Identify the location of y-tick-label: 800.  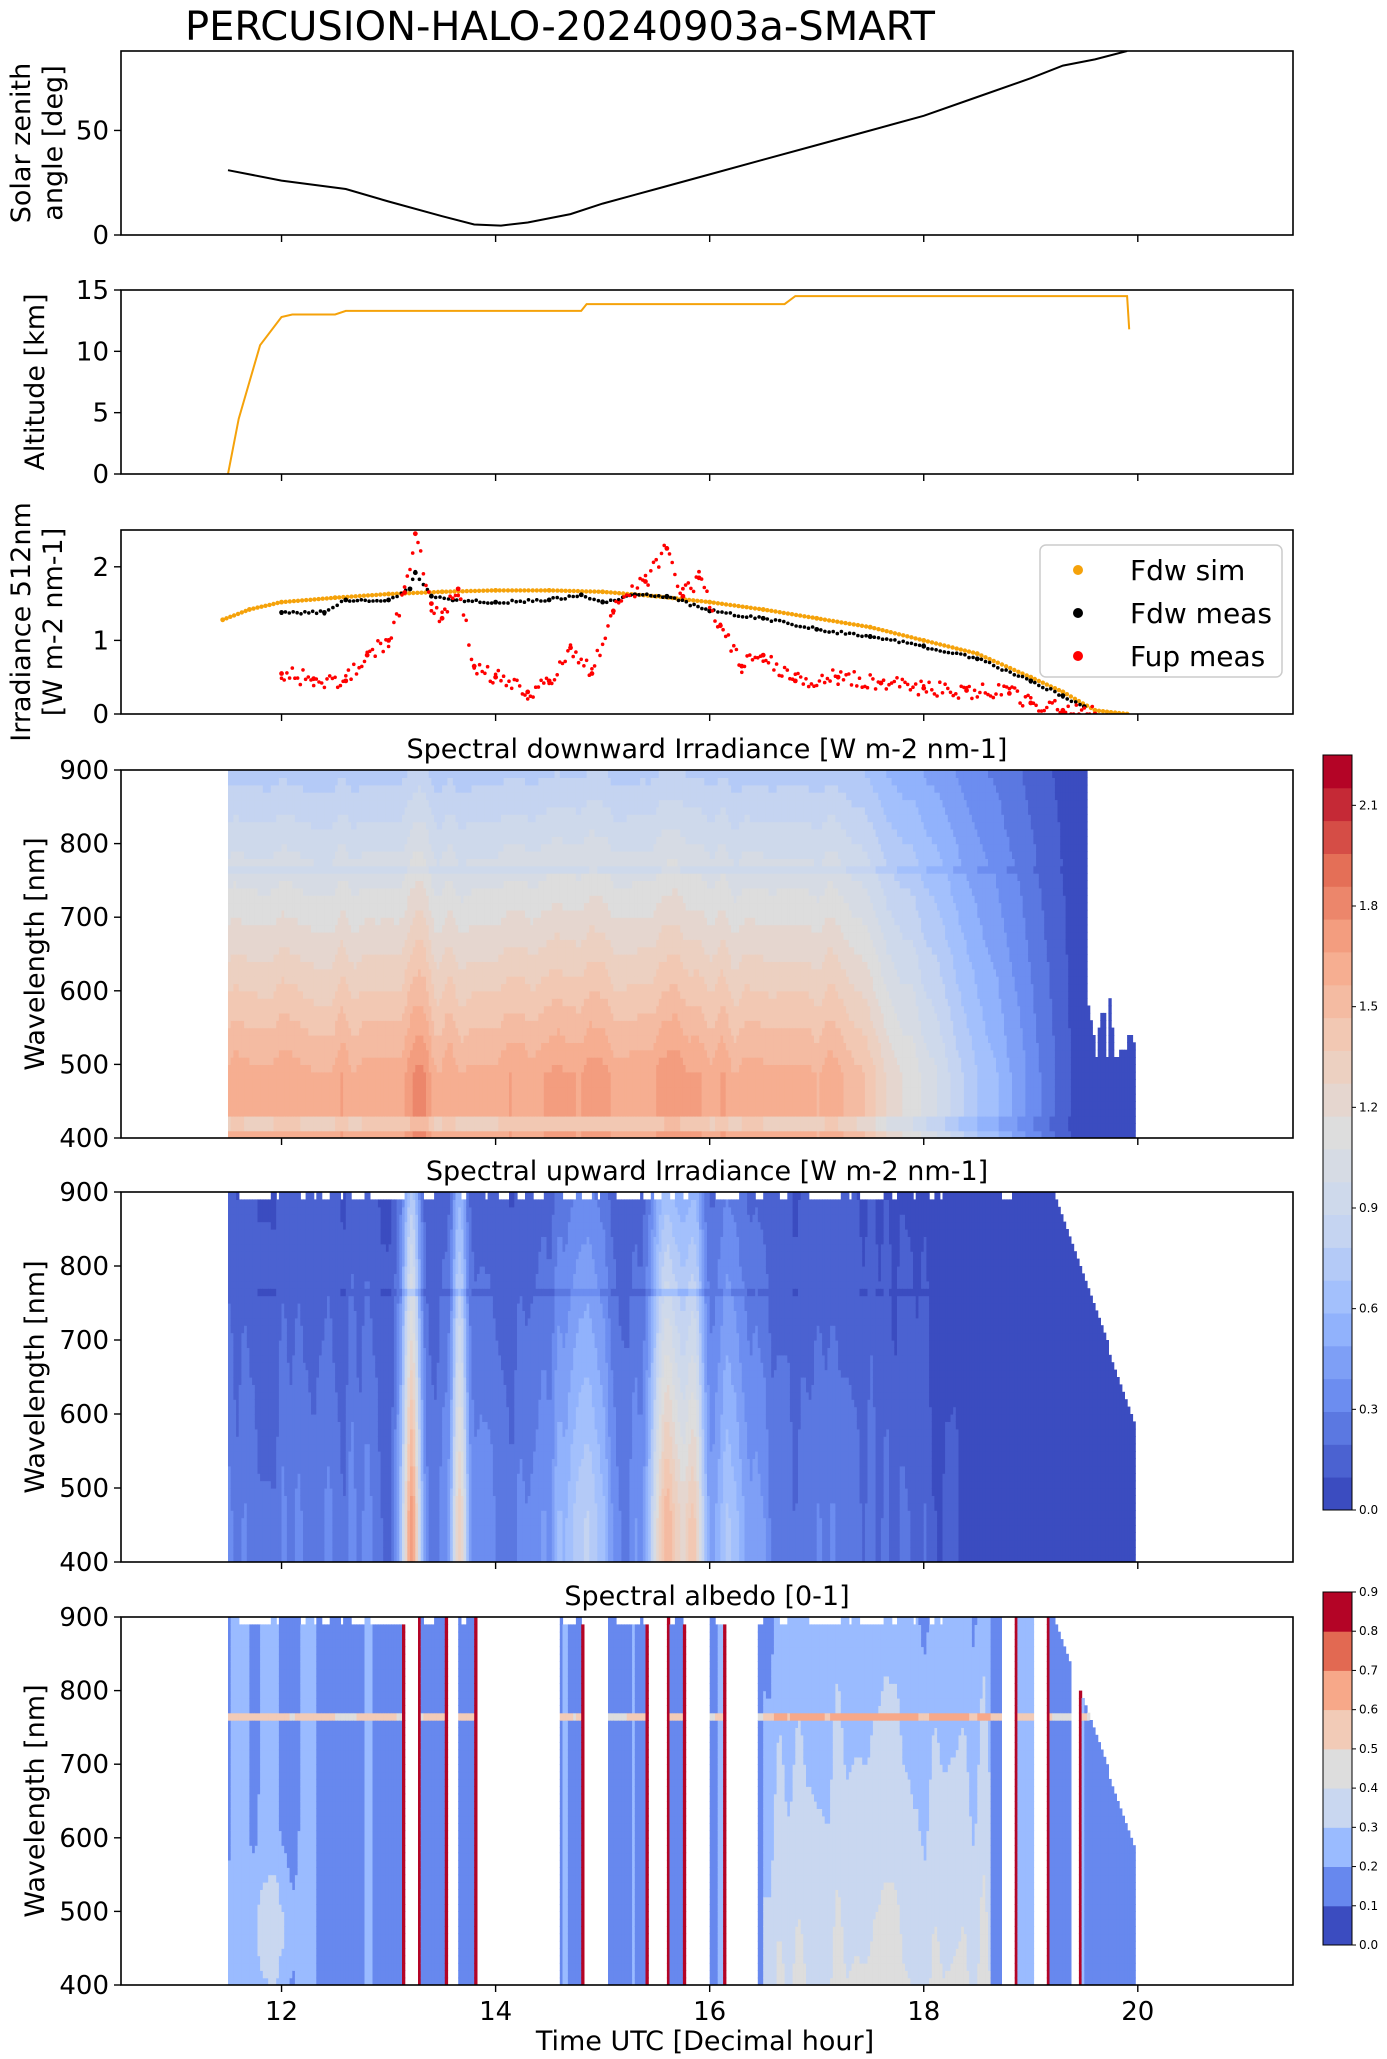
(84, 1692).